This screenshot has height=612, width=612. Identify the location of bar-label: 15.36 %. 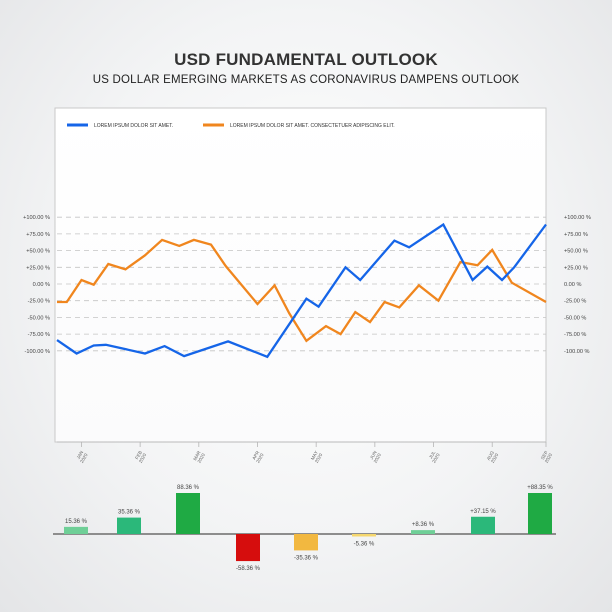
(76, 522).